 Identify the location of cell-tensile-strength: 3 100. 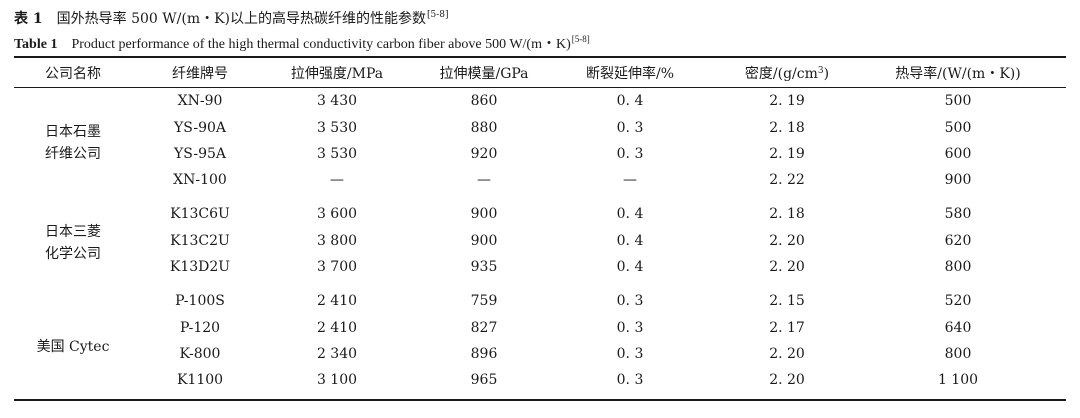
(337, 380).